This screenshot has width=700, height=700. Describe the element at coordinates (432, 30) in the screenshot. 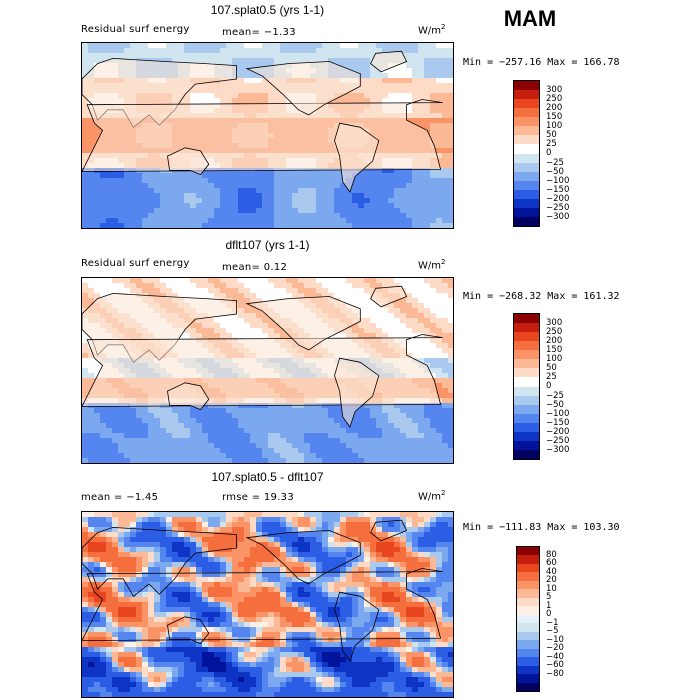

I see `panel-1-units: W/m2` at that location.